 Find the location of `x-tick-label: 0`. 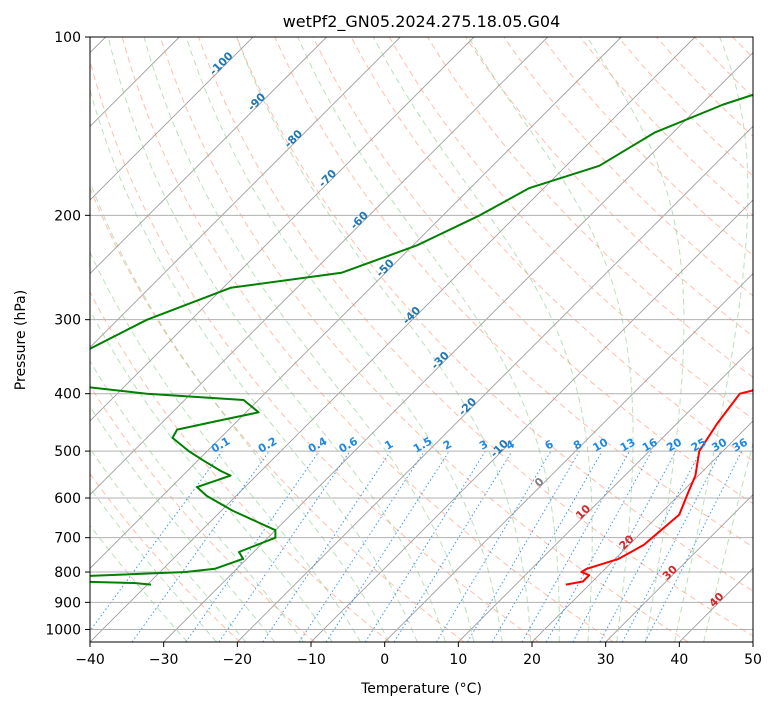

x-tick-label: 0 is located at coordinates (384, 660).